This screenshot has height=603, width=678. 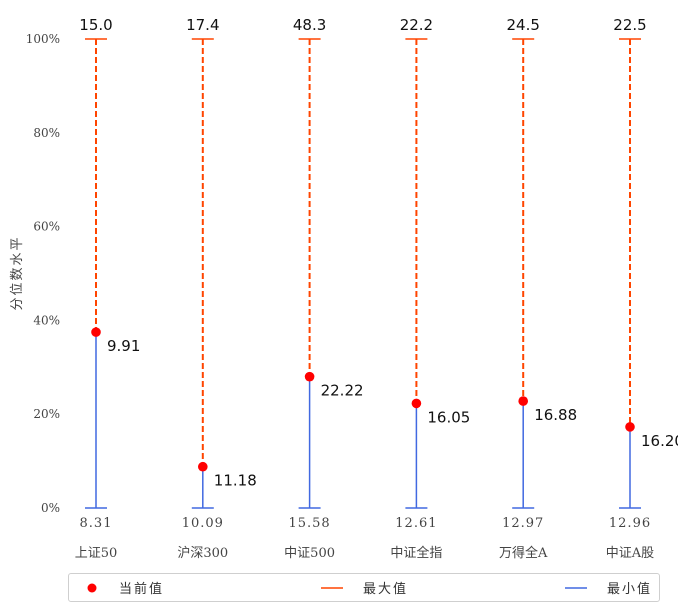 I want to click on max-value-label: 24.5, so click(x=522, y=25).